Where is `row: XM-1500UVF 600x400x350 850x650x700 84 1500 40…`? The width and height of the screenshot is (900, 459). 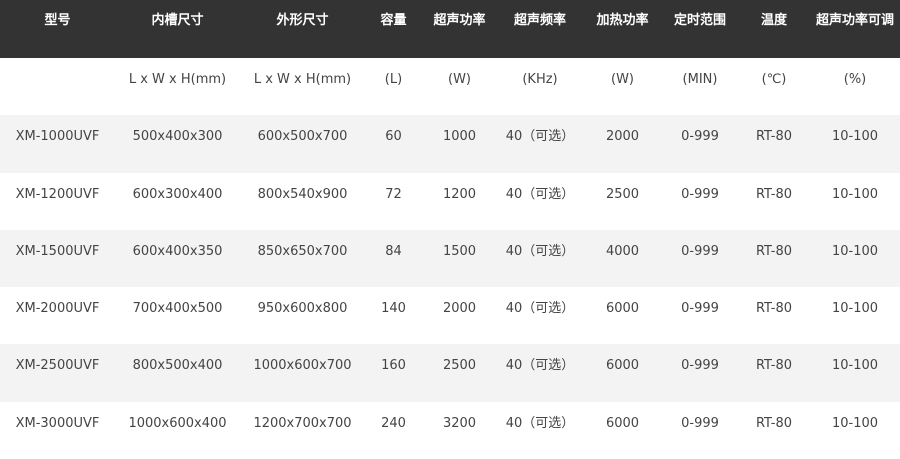
row: XM-1500UVF 600x400x350 850x650x700 84 1500 40… is located at coordinates (450, 258).